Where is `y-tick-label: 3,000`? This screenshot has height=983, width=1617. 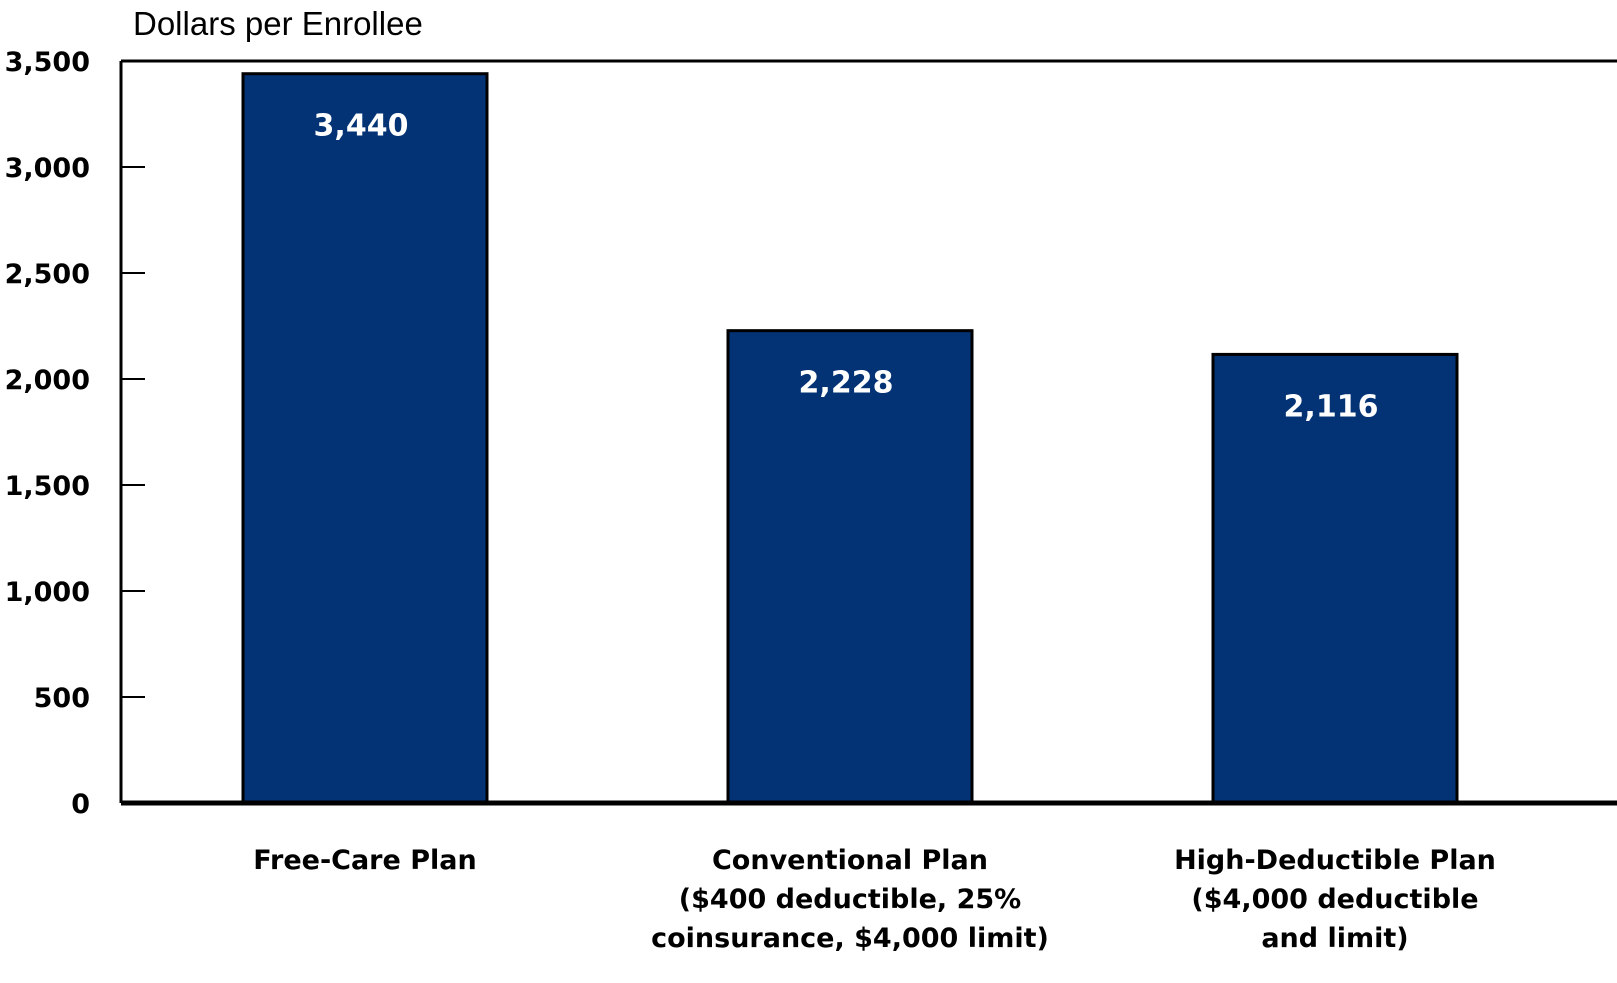 y-tick-label: 3,000 is located at coordinates (47, 168).